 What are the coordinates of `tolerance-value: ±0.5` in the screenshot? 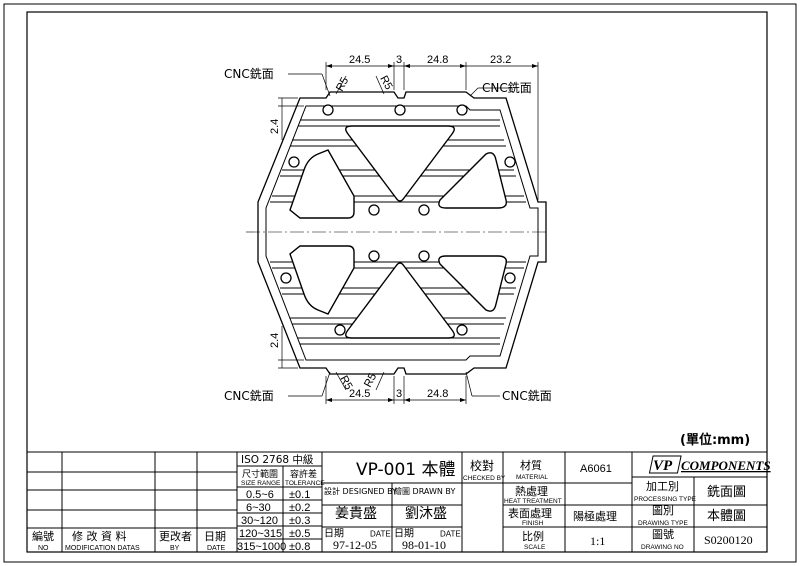 It's located at (299, 534).